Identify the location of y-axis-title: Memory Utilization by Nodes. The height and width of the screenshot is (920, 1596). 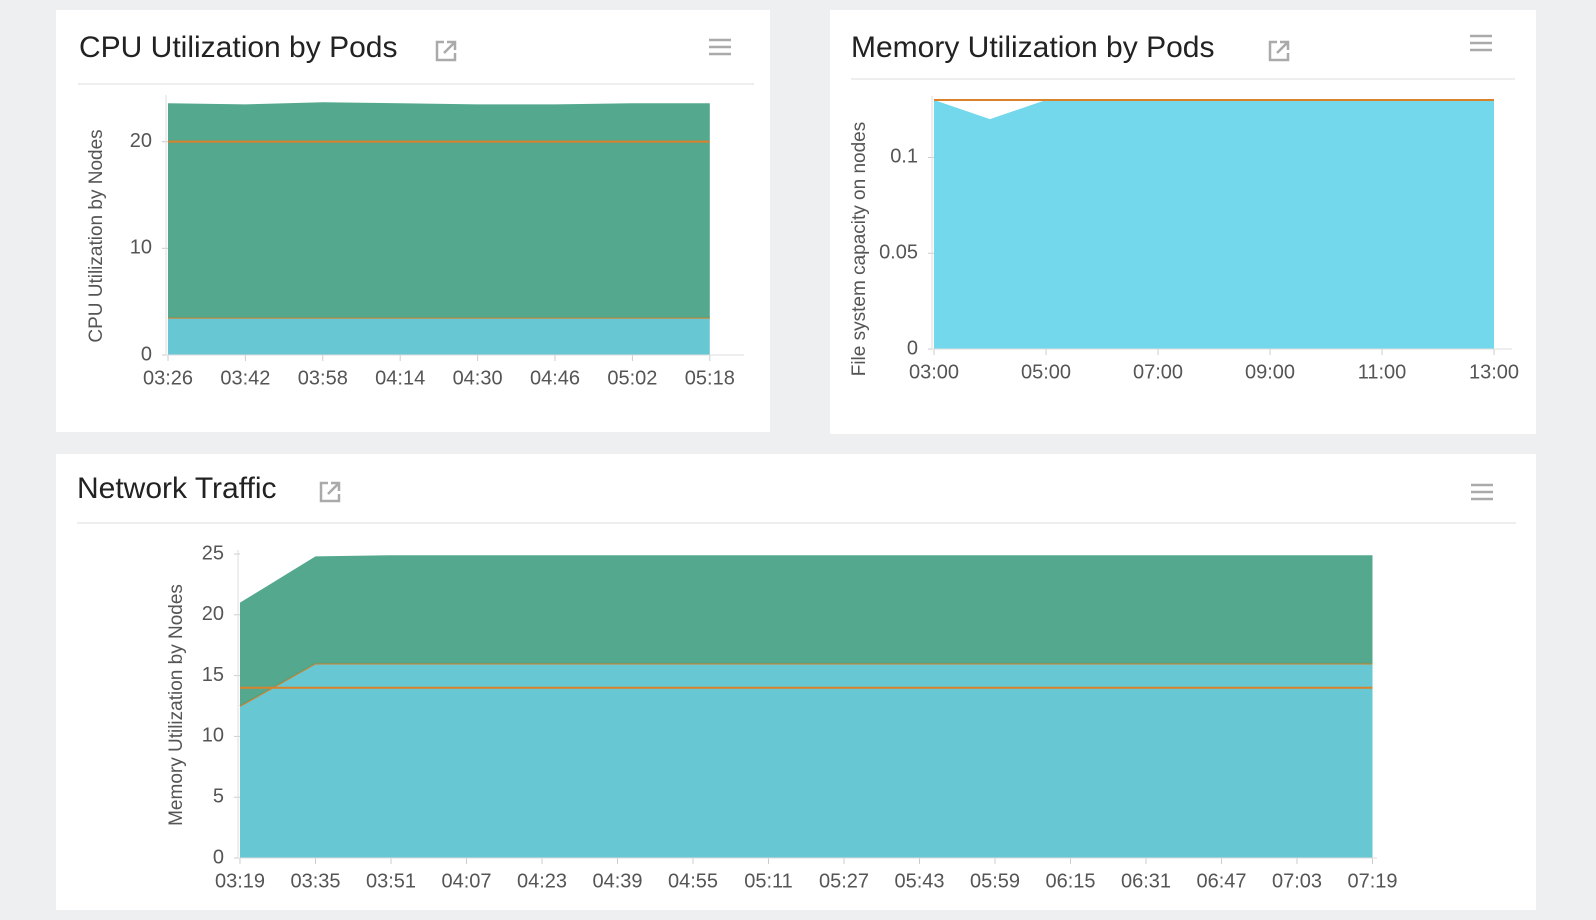
(176, 705).